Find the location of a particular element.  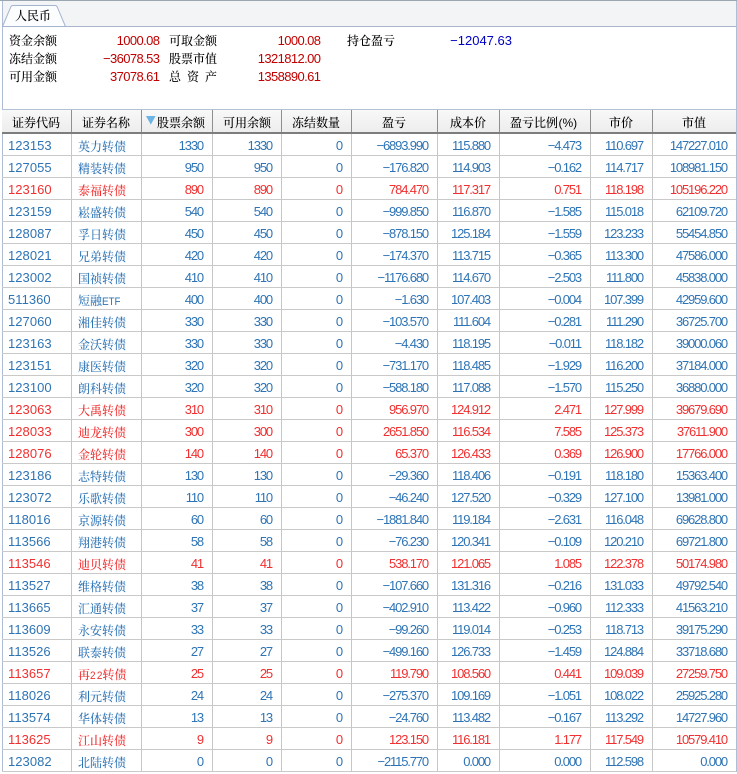

svg-text: 22 is located at coordinates (95, 676).